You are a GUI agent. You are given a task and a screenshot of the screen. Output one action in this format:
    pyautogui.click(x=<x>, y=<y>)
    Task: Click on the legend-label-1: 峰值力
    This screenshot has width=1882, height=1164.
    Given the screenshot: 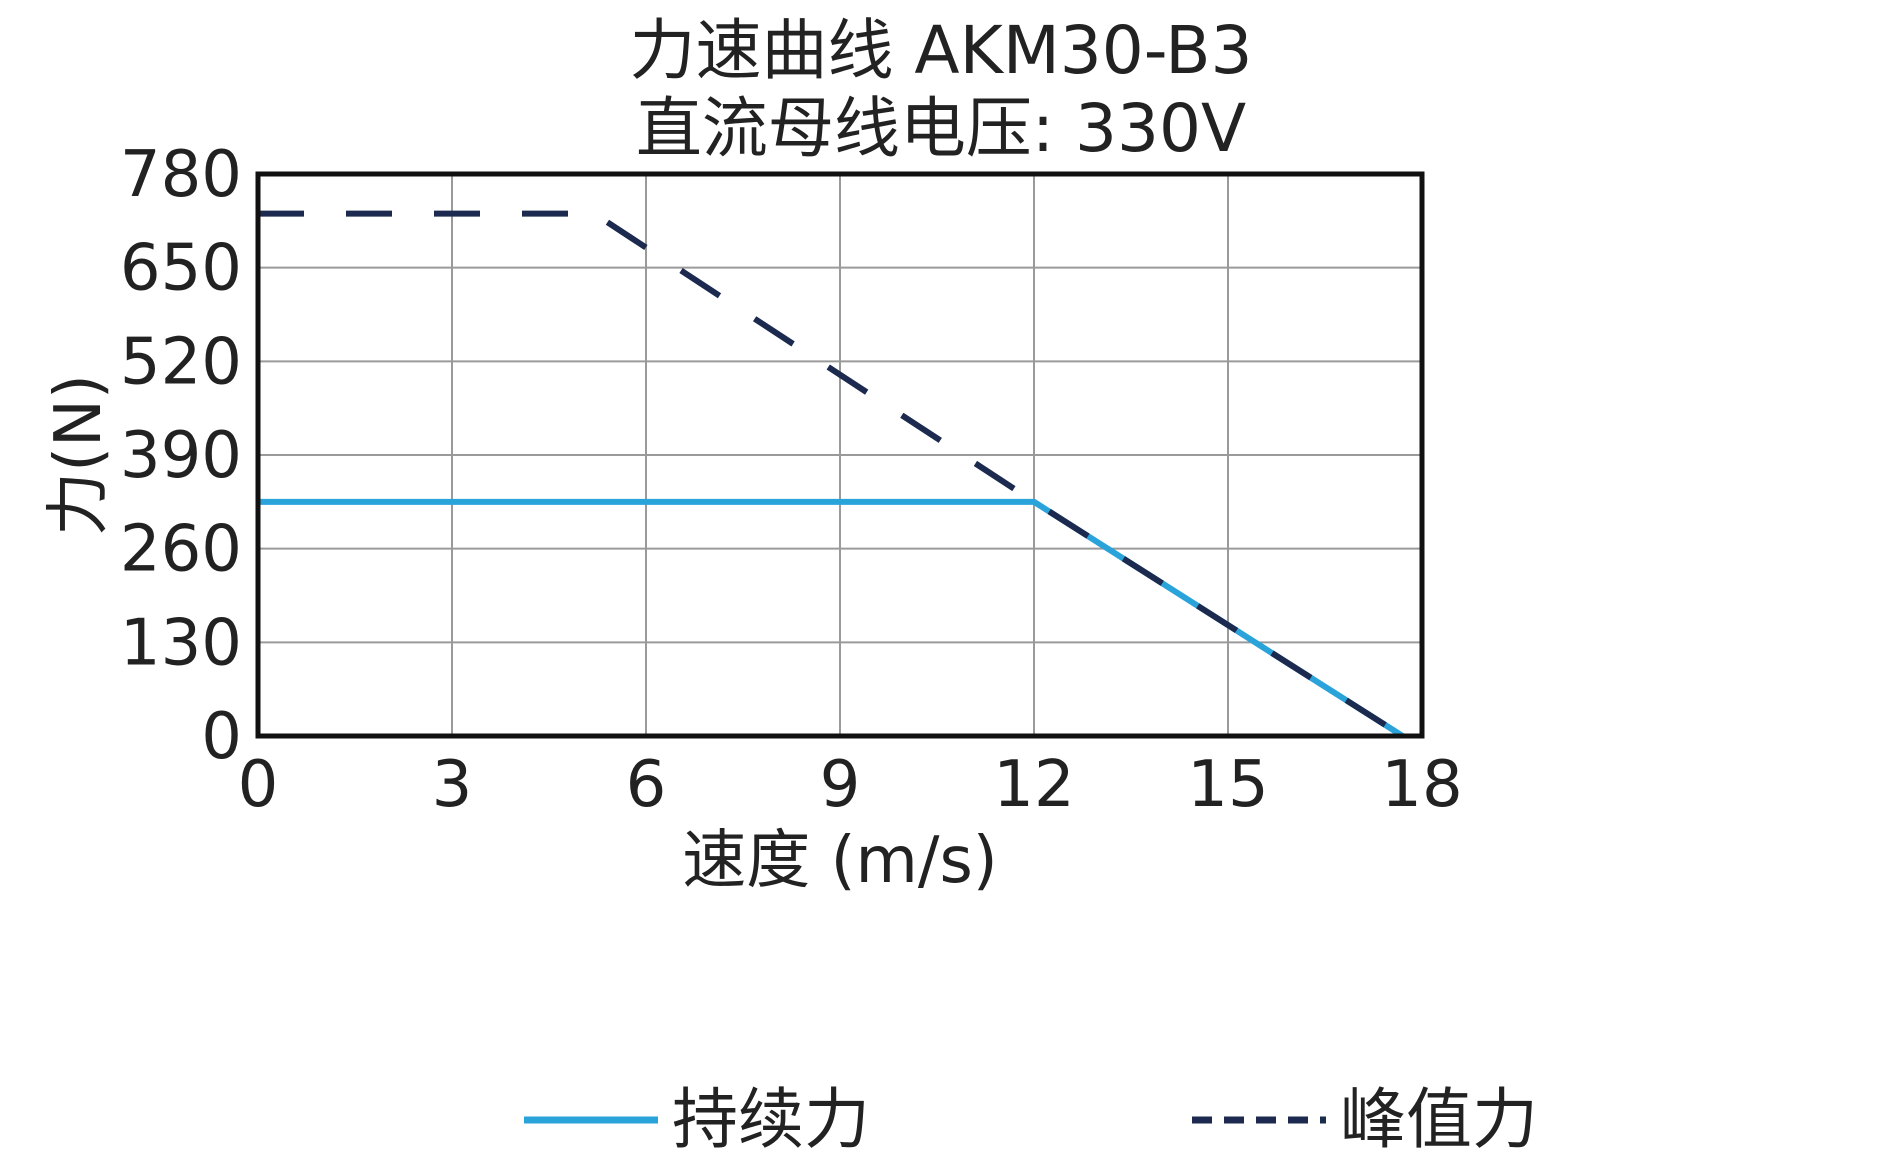 What is the action you would take?
    pyautogui.click(x=1439, y=1119)
    